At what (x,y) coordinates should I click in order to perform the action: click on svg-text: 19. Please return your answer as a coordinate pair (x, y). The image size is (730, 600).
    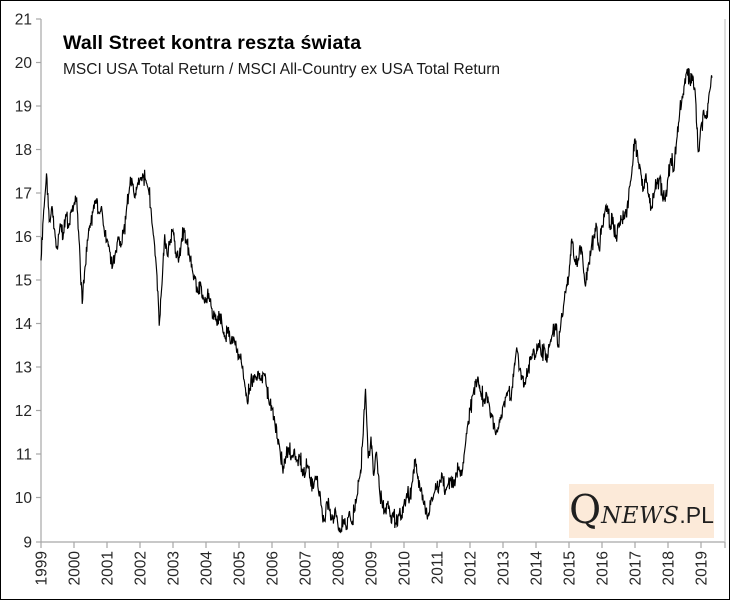
    Looking at the image, I should click on (23, 107).